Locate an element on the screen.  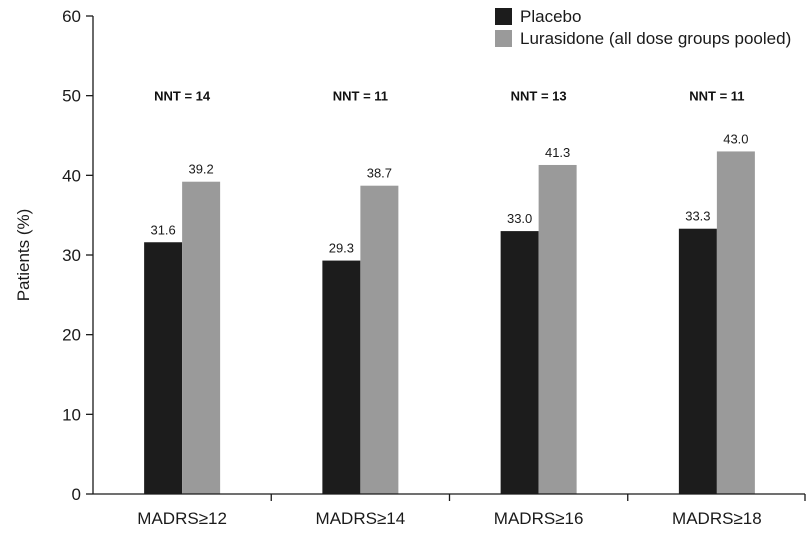
data-label: 33.3 is located at coordinates (697, 216).